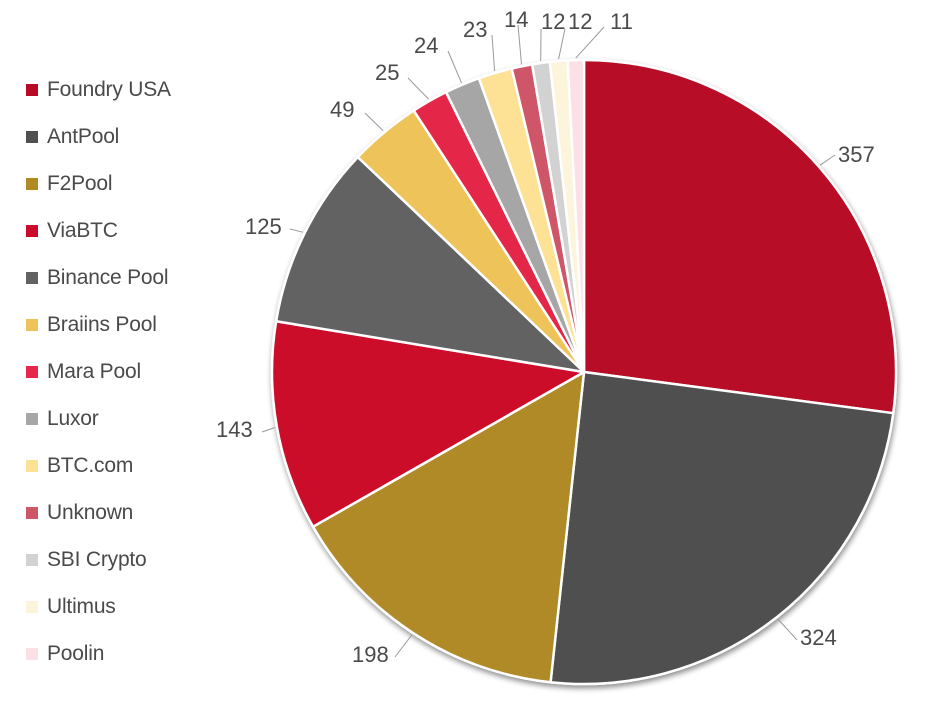 This screenshot has height=706, width=925. I want to click on legend-item: Luxor, so click(98, 418).